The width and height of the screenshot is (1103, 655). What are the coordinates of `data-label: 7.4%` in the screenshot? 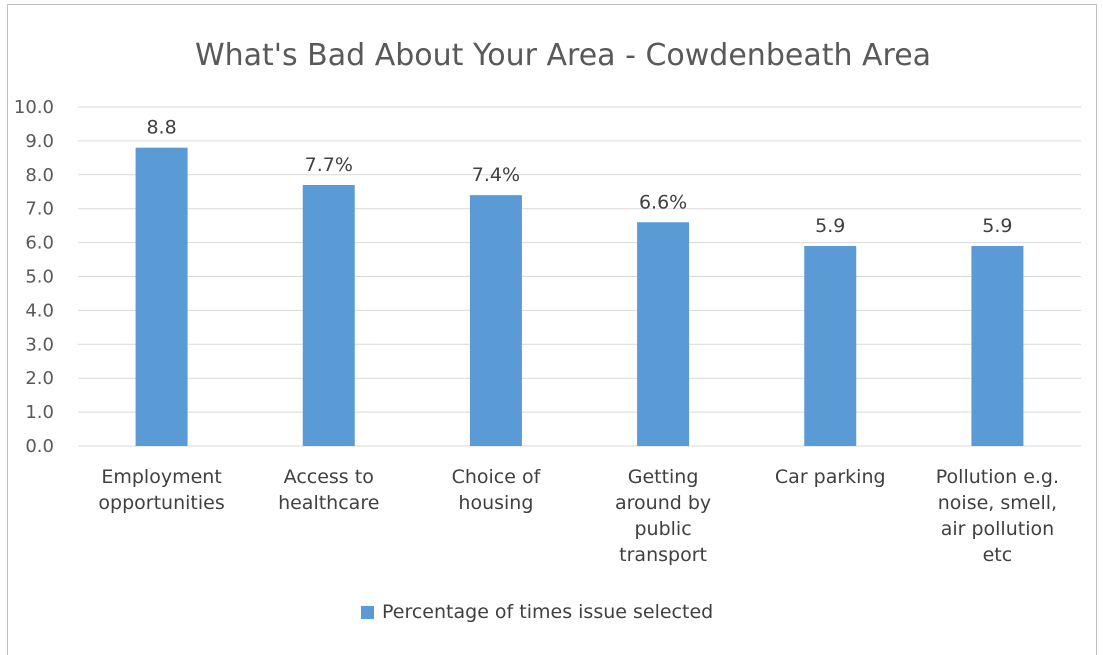 It's located at (496, 175).